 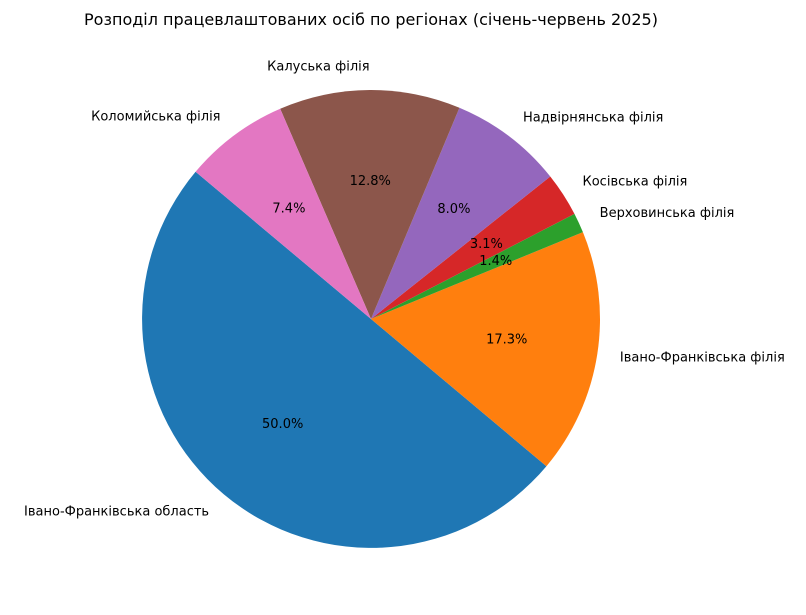 I want to click on slice-label-0: Івано-Франківська область, so click(x=116, y=511).